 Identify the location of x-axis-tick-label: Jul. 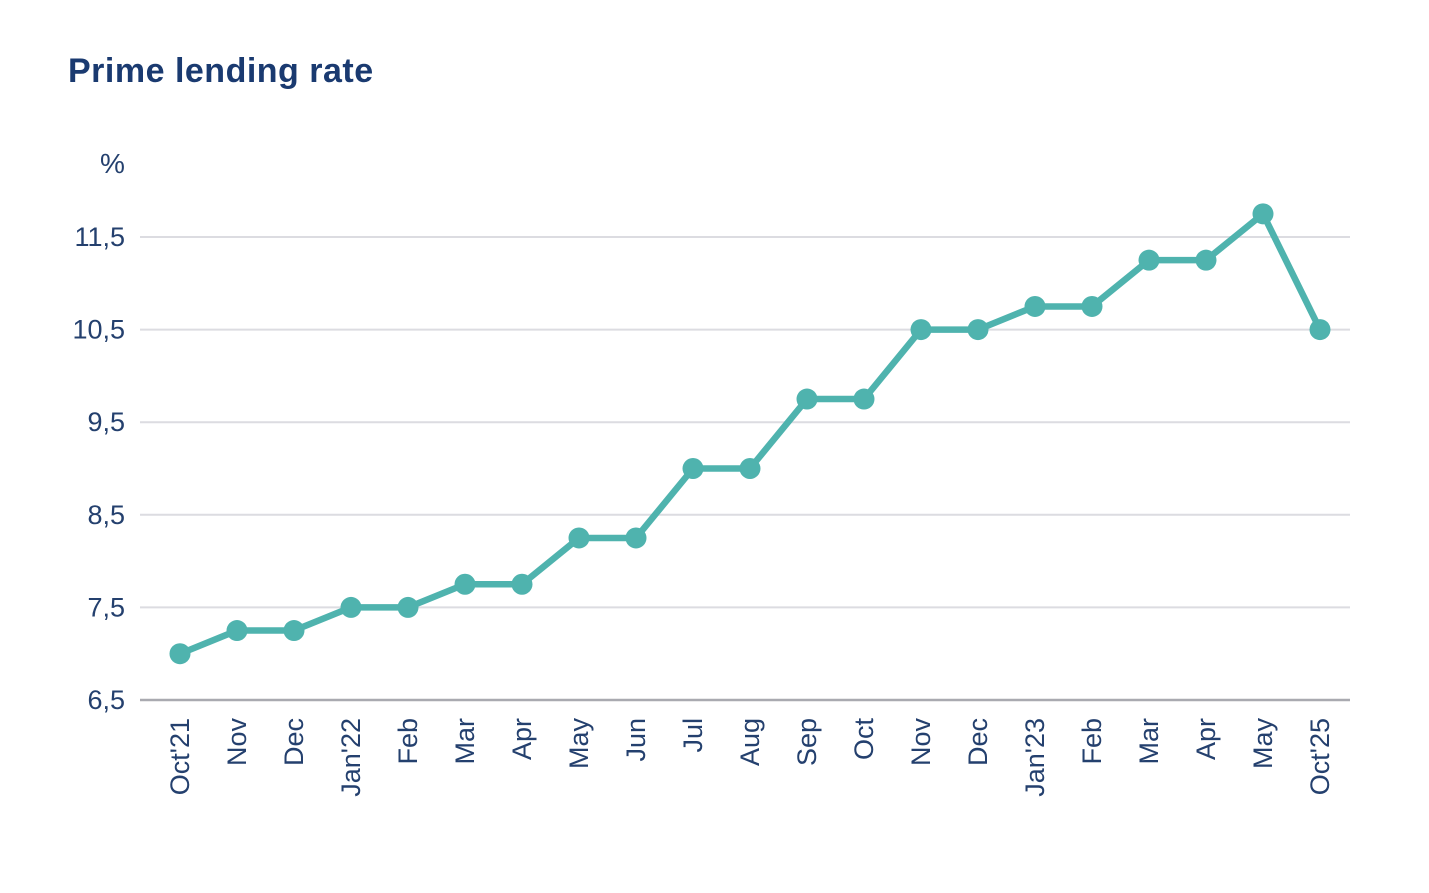
(693, 735).